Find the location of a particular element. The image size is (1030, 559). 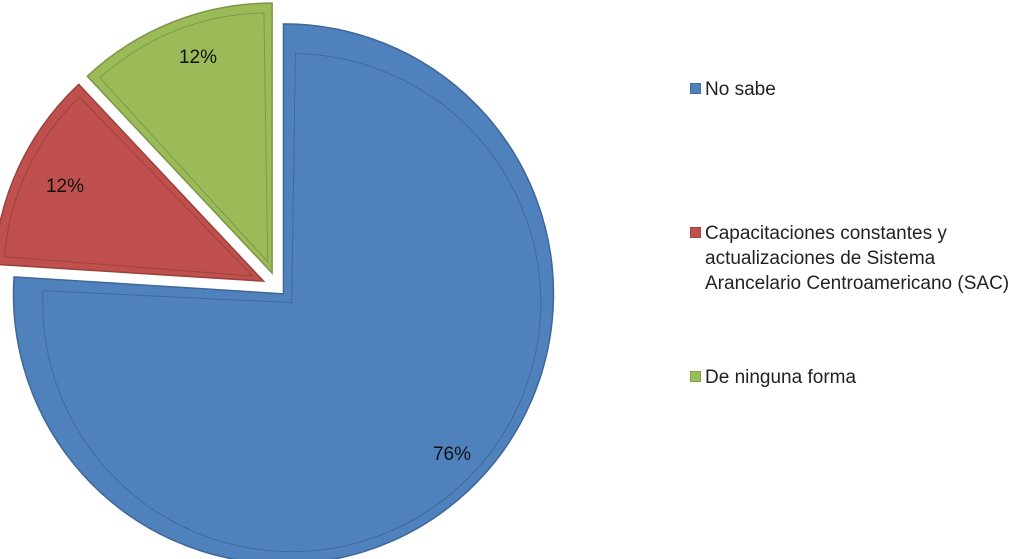

legend-item-de-ninguna-forma: De ninguna forma is located at coordinates (857, 377).